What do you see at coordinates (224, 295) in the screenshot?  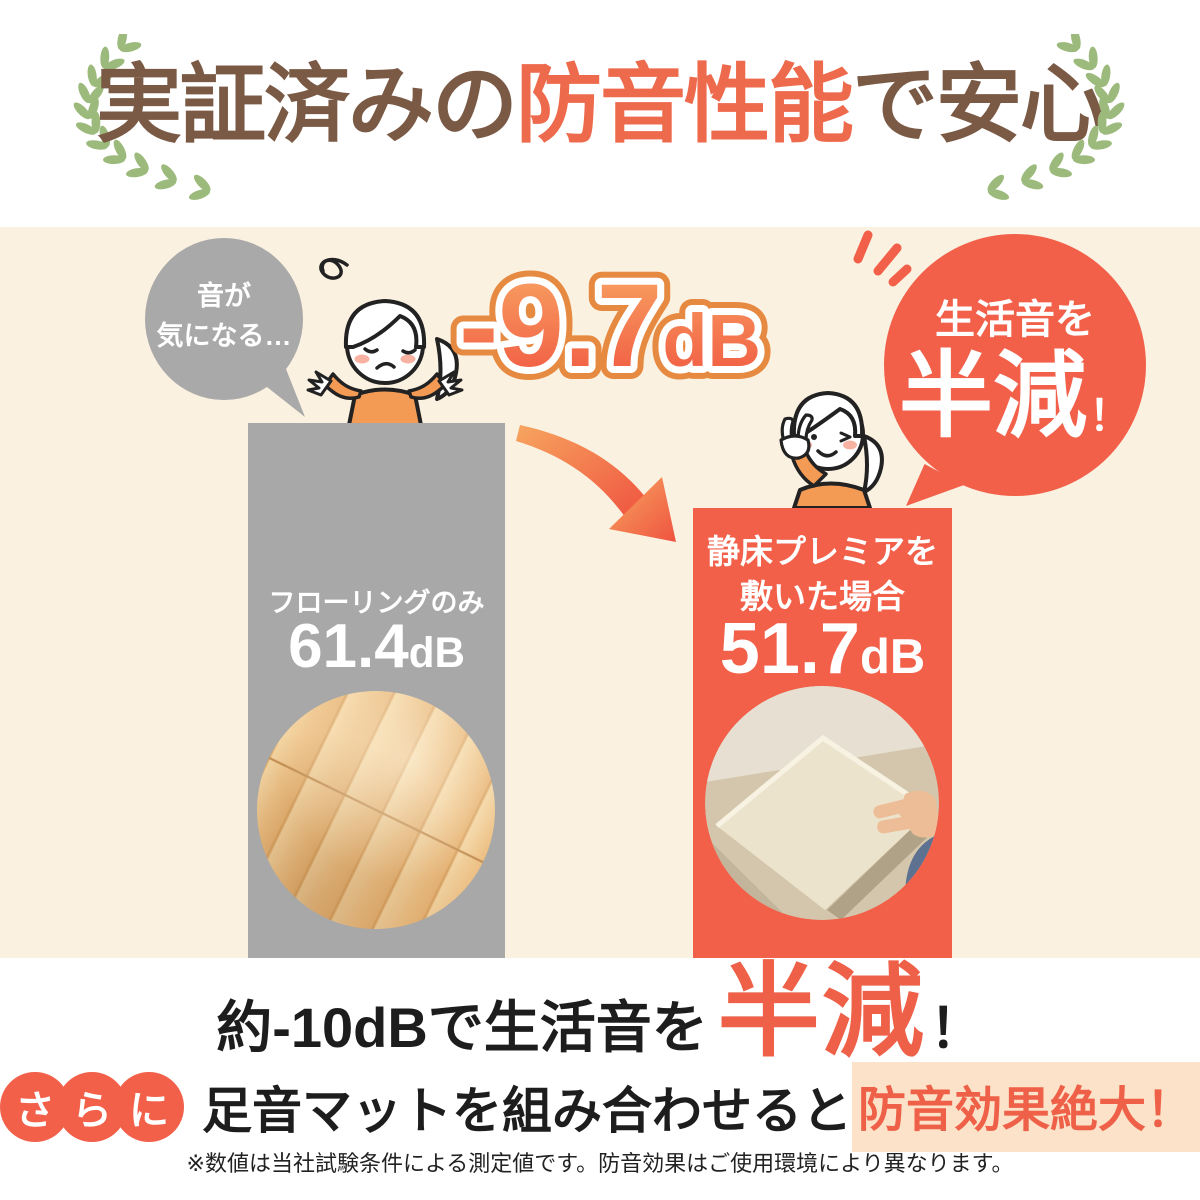 I see `worry-line1: 音が` at bounding box center [224, 295].